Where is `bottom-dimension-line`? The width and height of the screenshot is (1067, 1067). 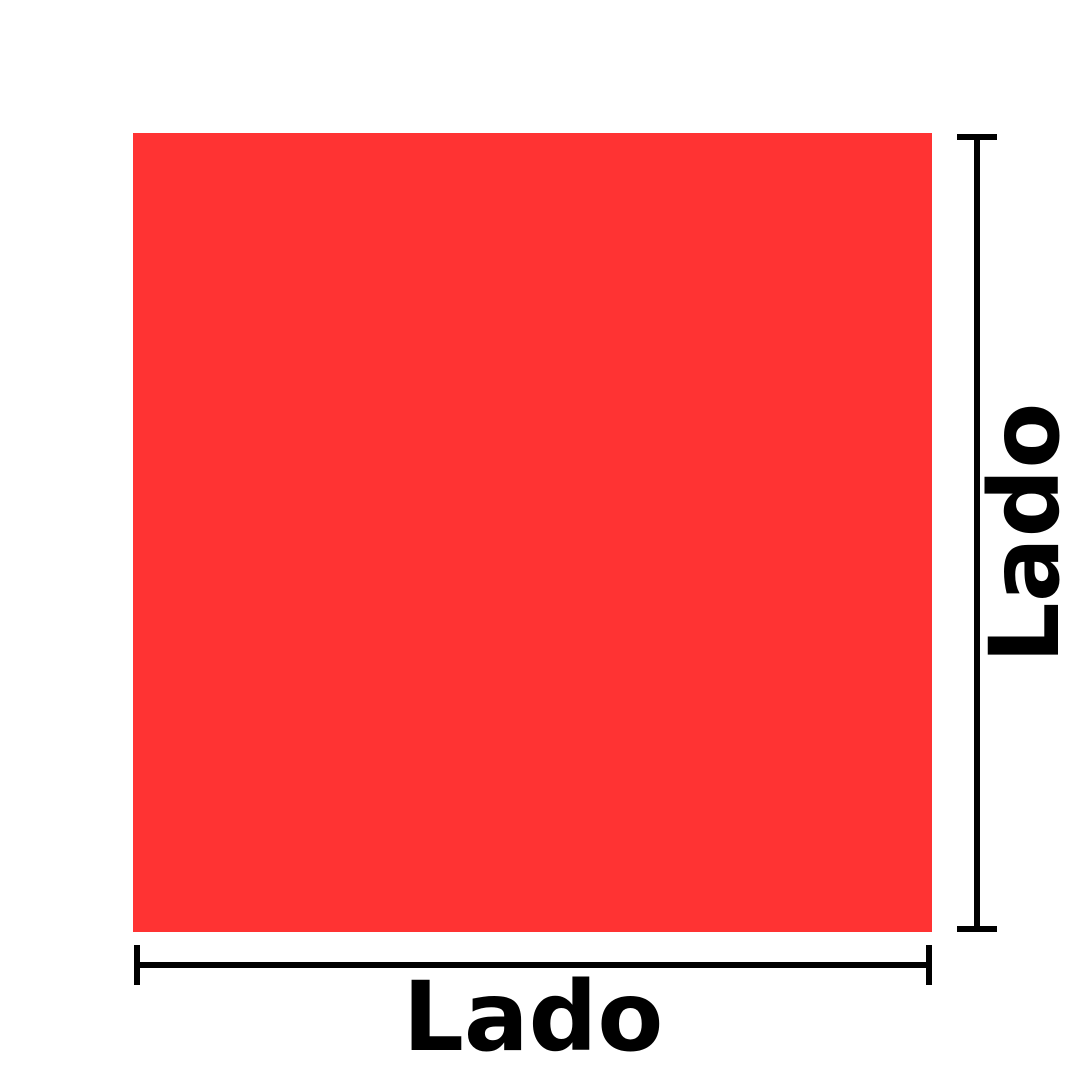 bottom-dimension-line is located at coordinates (533, 965).